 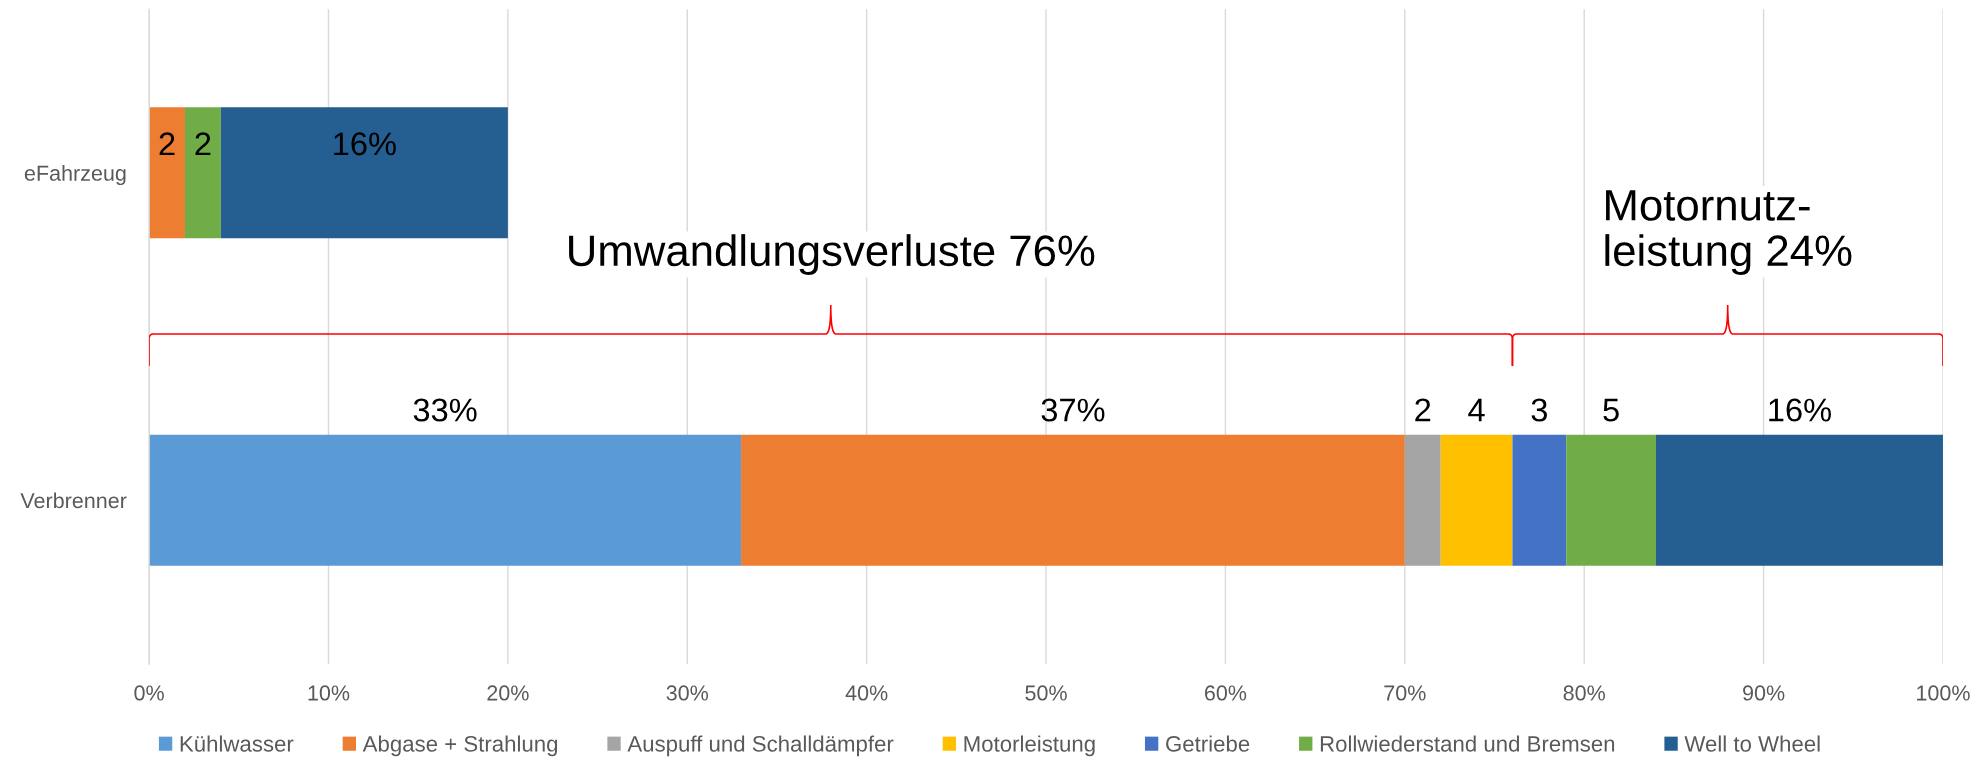 What do you see at coordinates (760, 746) in the screenshot?
I see `legend-label: Auspuff und Schalldämpfer` at bounding box center [760, 746].